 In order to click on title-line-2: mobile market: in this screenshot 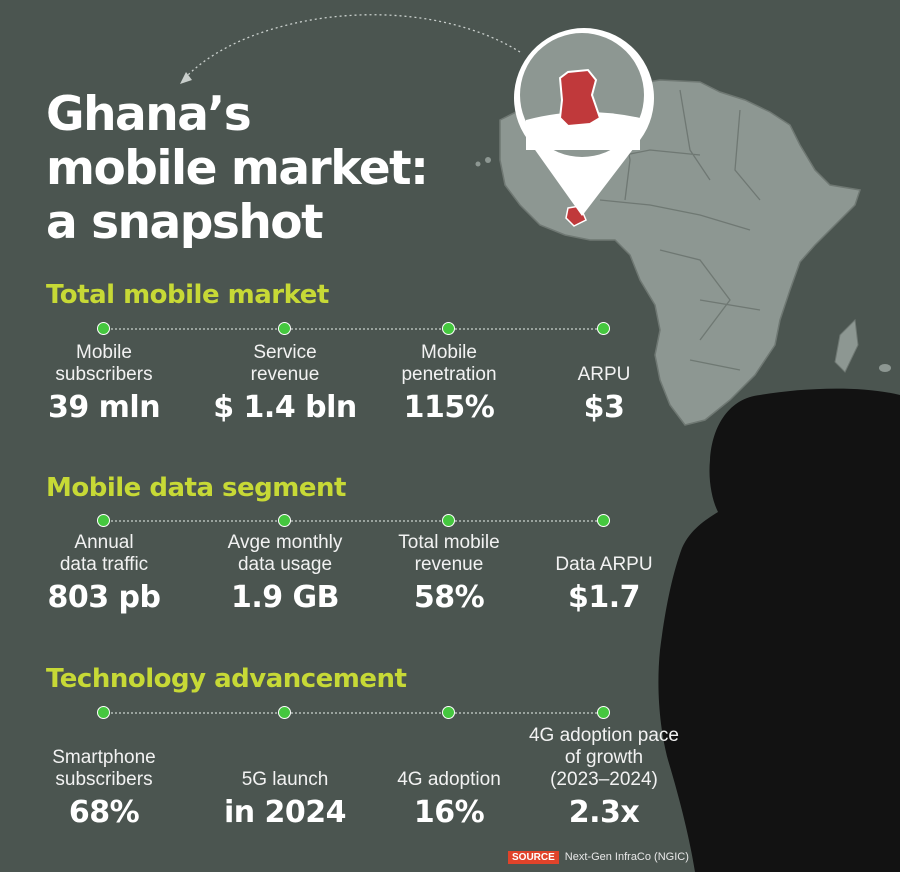, I will do `click(237, 168)`.